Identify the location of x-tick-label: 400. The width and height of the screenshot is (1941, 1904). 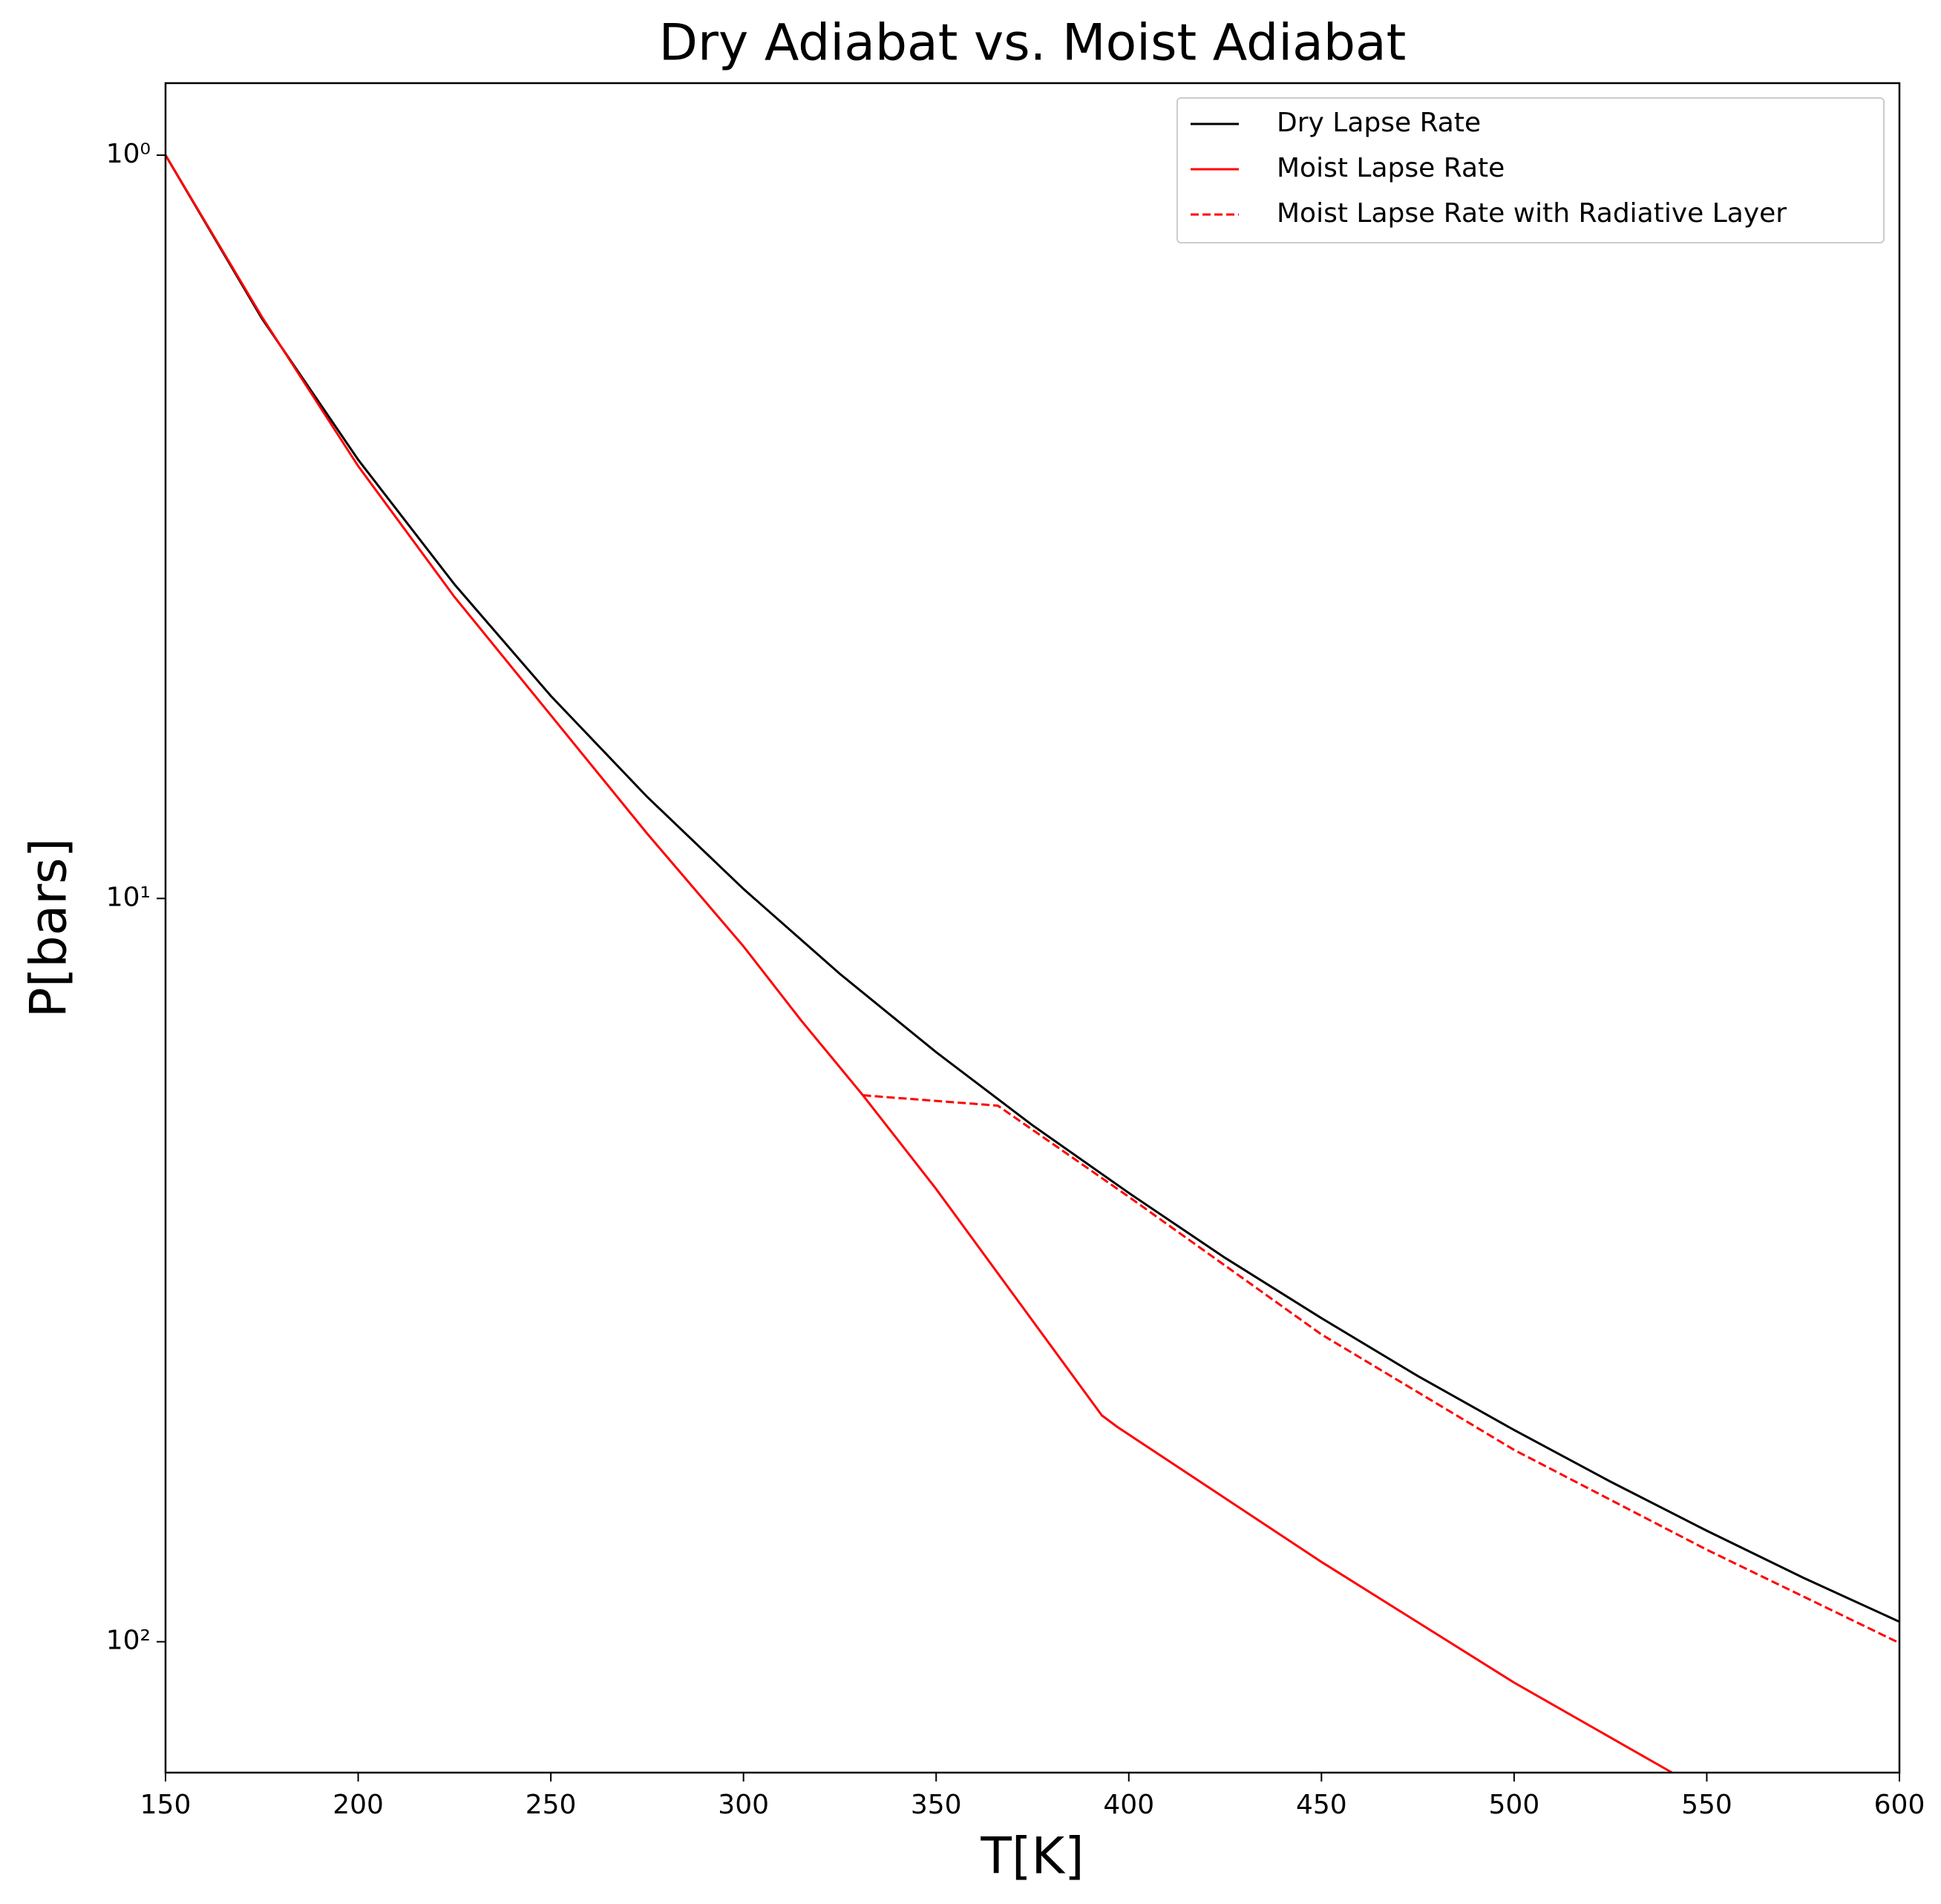
(1128, 1805).